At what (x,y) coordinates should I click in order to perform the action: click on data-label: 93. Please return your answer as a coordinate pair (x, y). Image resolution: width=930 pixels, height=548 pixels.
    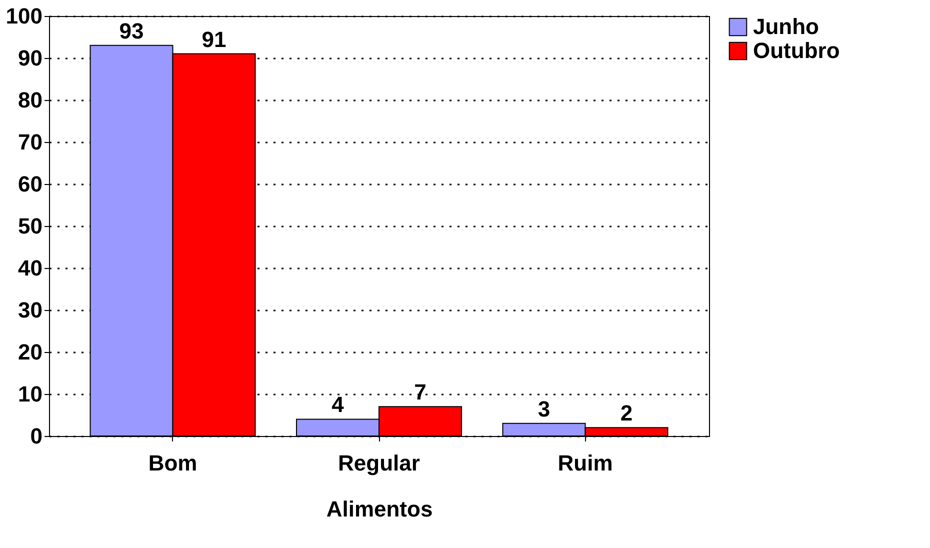
    Looking at the image, I should click on (131, 31).